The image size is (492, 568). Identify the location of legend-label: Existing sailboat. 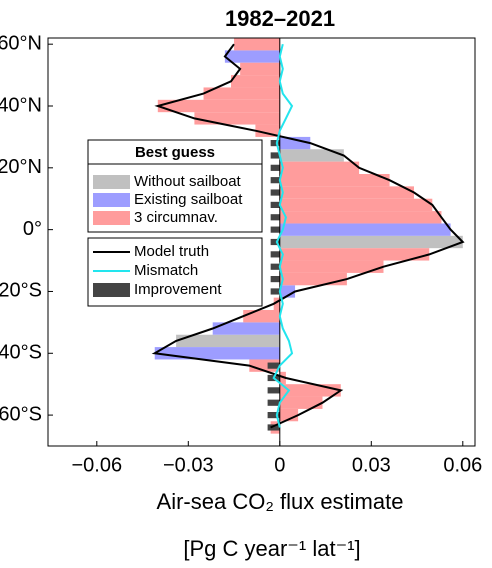
(188, 199).